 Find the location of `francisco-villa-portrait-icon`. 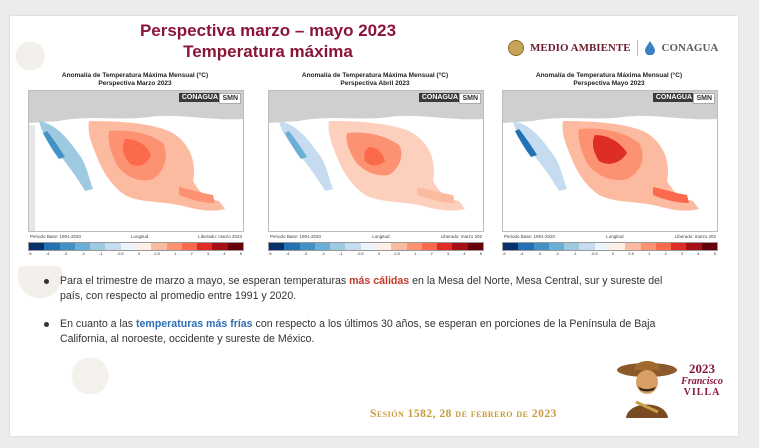

francisco-villa-portrait-icon is located at coordinates (647, 389).